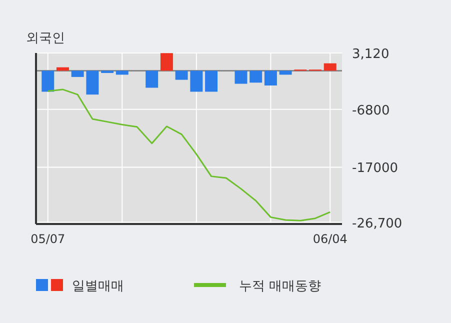 This screenshot has height=323, width=451. Describe the element at coordinates (48, 239) in the screenshot. I see `x-tick-label: 05/07` at that location.